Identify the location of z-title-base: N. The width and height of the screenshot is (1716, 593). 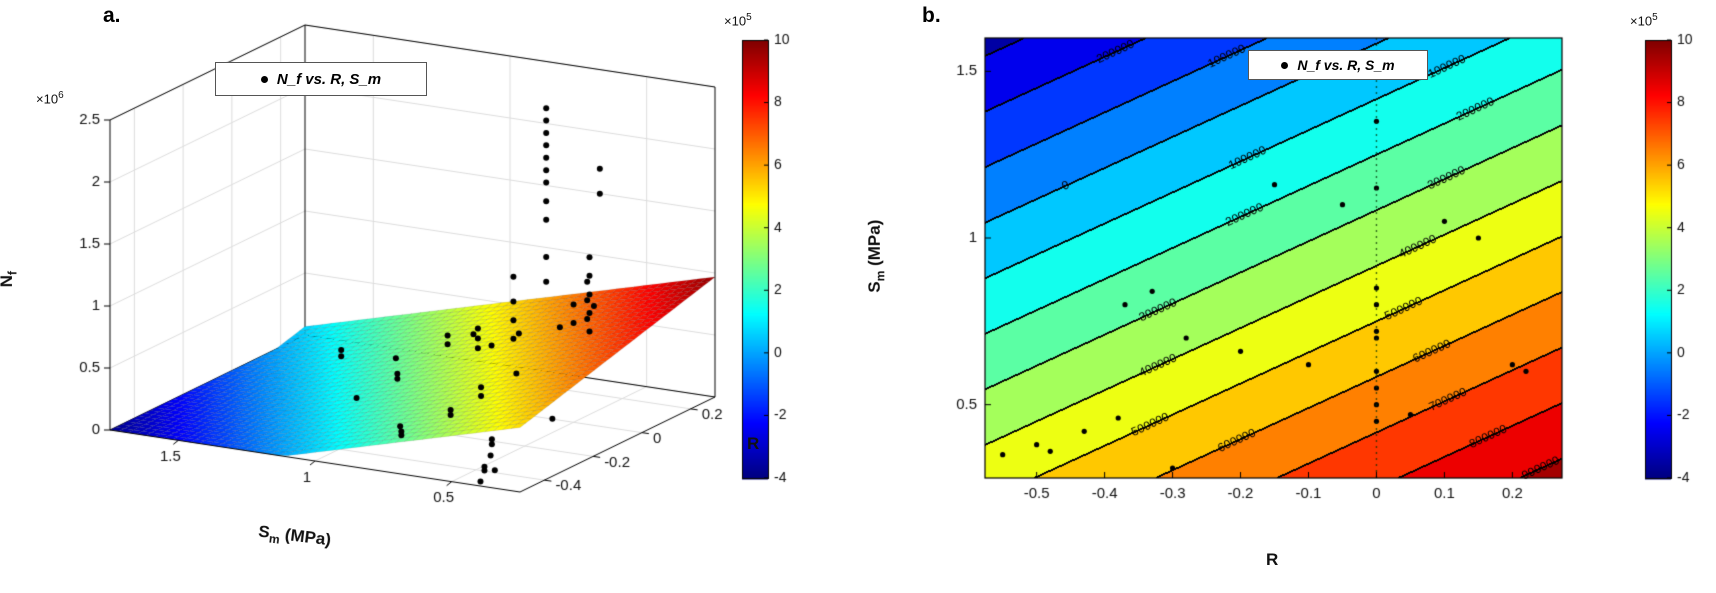
(8, 281).